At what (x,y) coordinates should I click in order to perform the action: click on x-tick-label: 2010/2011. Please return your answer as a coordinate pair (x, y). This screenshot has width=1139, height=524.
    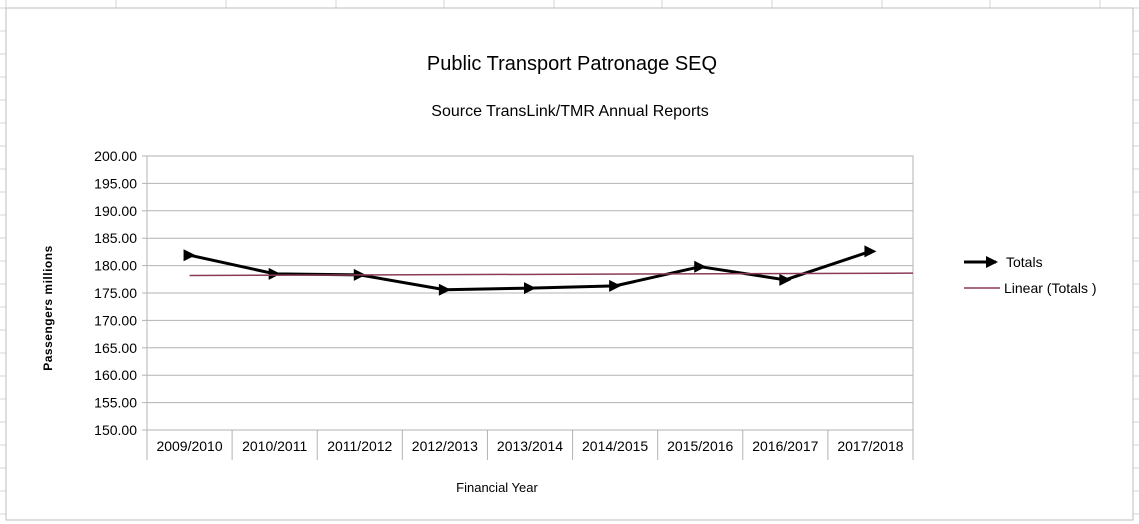
    Looking at the image, I should click on (274, 446).